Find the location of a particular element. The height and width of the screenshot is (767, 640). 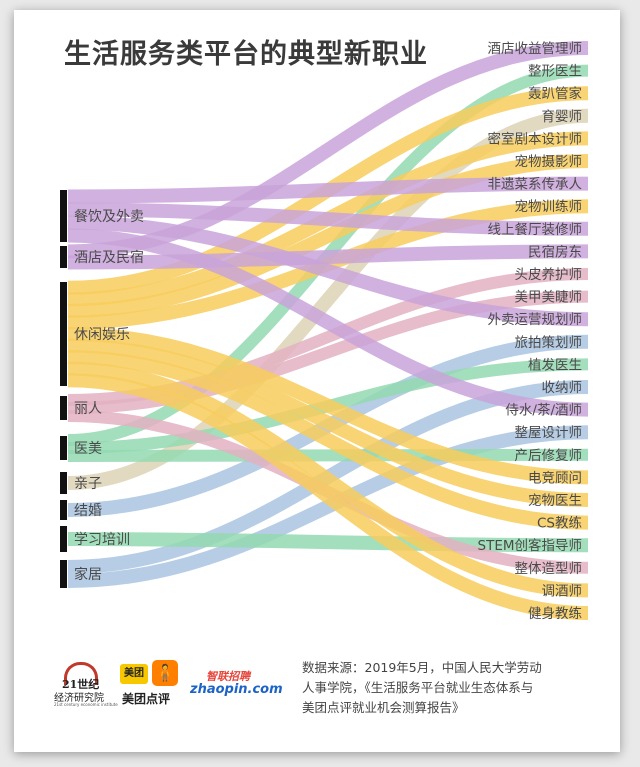

job-label: STEM创客指导师 is located at coordinates (530, 545).